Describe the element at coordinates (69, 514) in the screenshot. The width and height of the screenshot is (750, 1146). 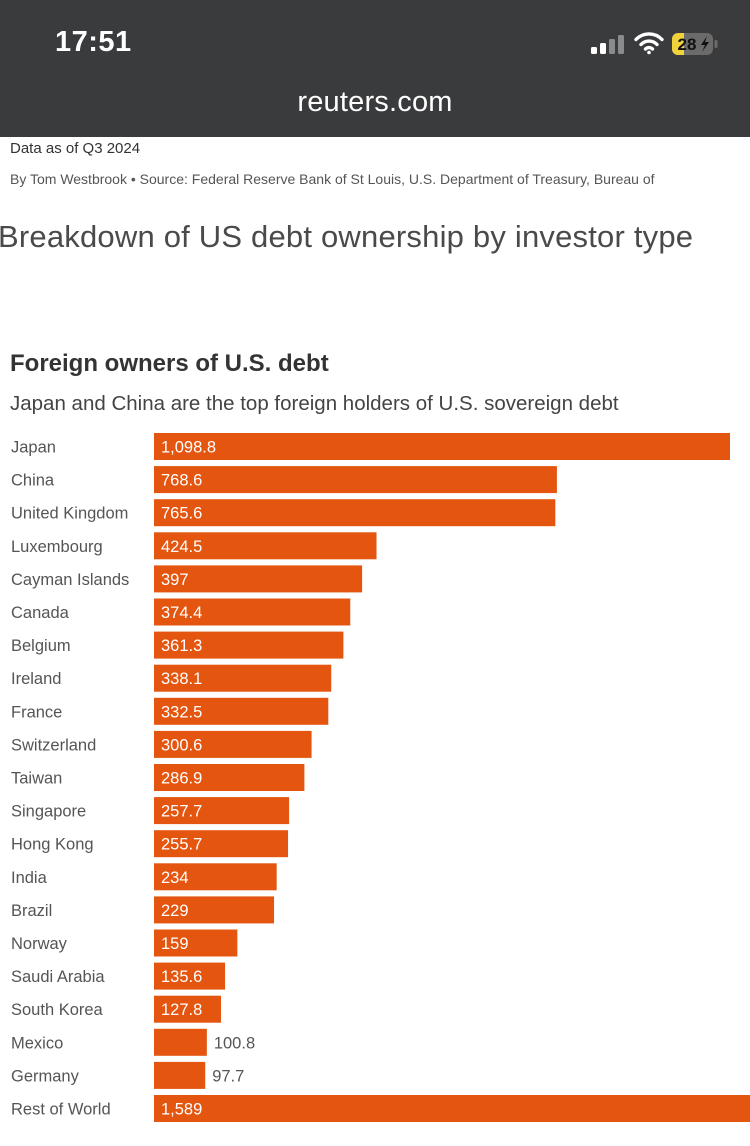
I see `category-label: United Kingdom` at that location.